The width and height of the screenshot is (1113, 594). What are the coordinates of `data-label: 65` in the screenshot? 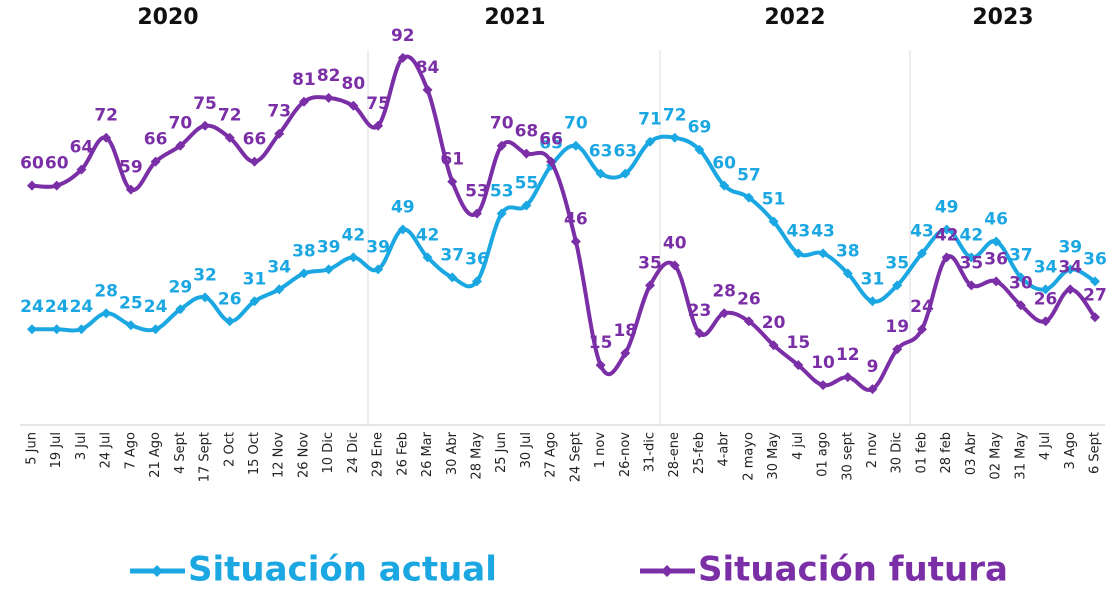 It's located at (551, 144).